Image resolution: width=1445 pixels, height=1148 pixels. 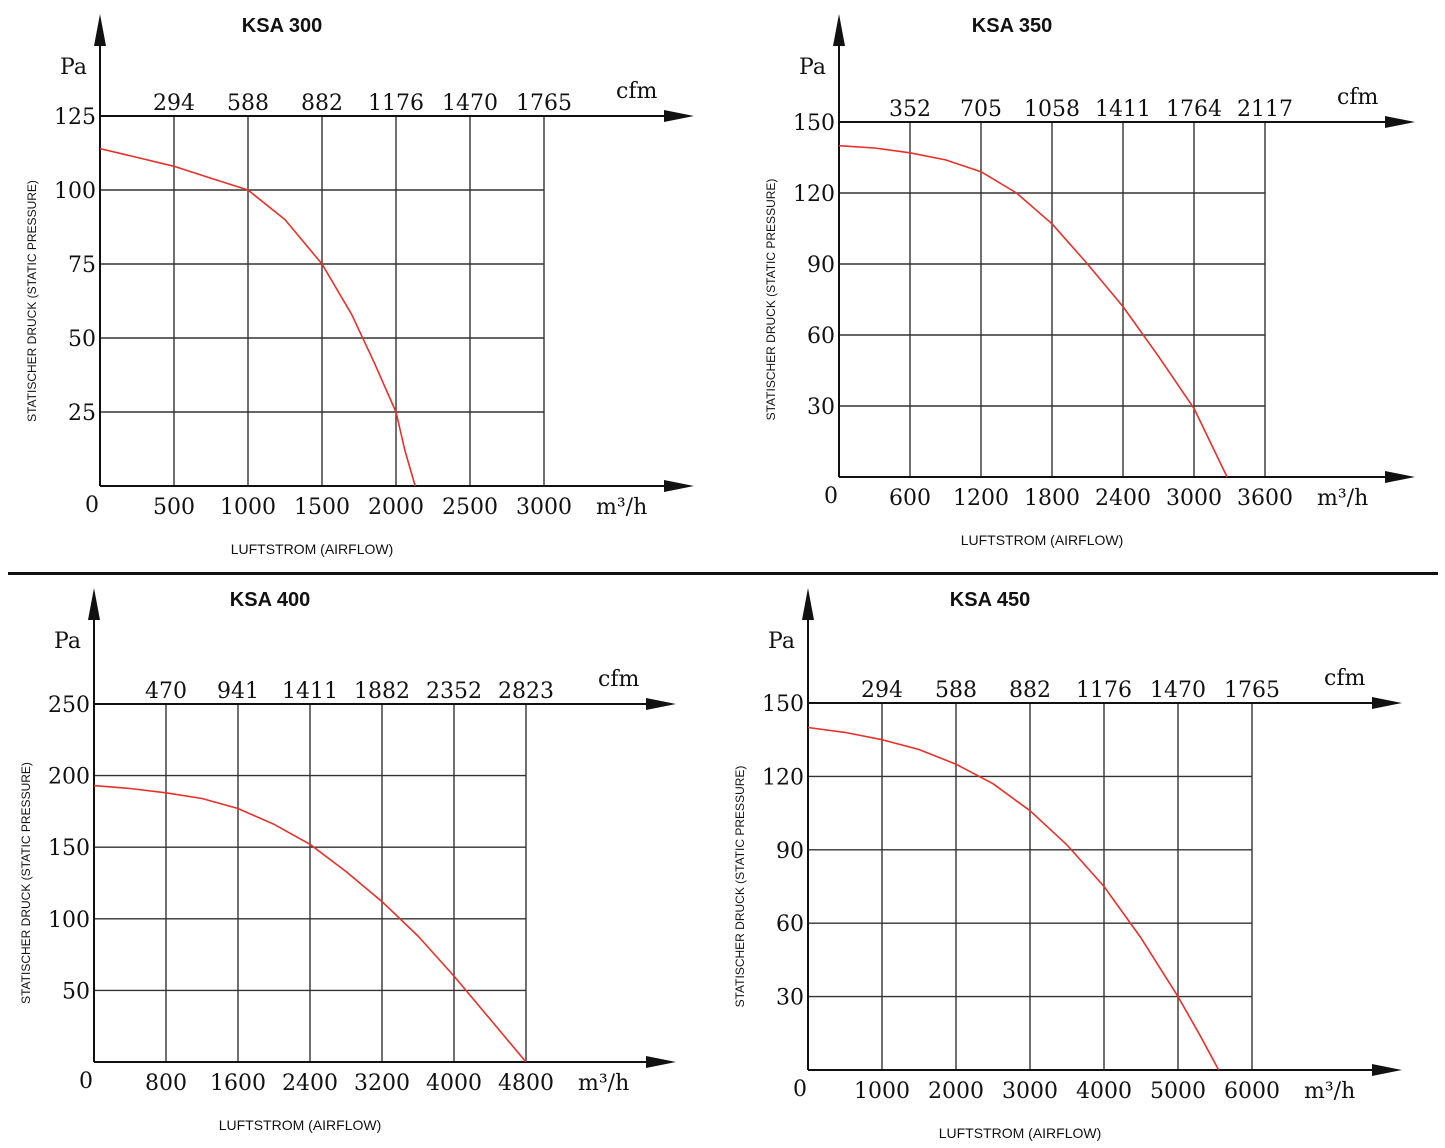 What do you see at coordinates (82, 339) in the screenshot?
I see `y-tick-label: 50` at bounding box center [82, 339].